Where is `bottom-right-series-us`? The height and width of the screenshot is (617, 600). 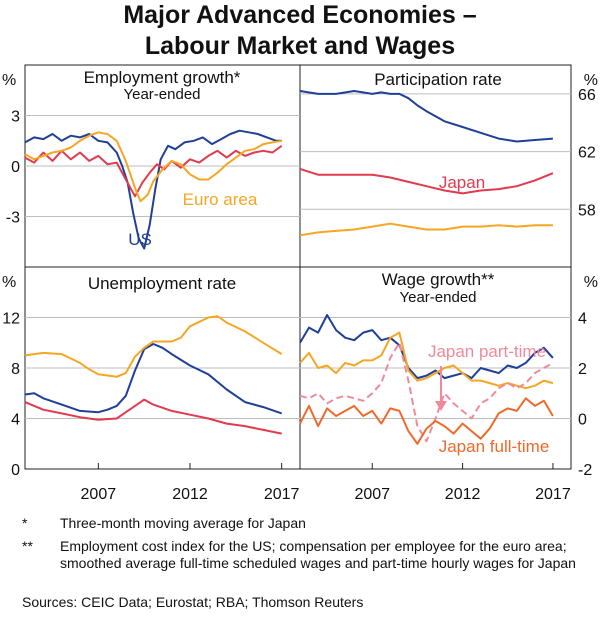 bottom-right-series-us is located at coordinates (426, 347).